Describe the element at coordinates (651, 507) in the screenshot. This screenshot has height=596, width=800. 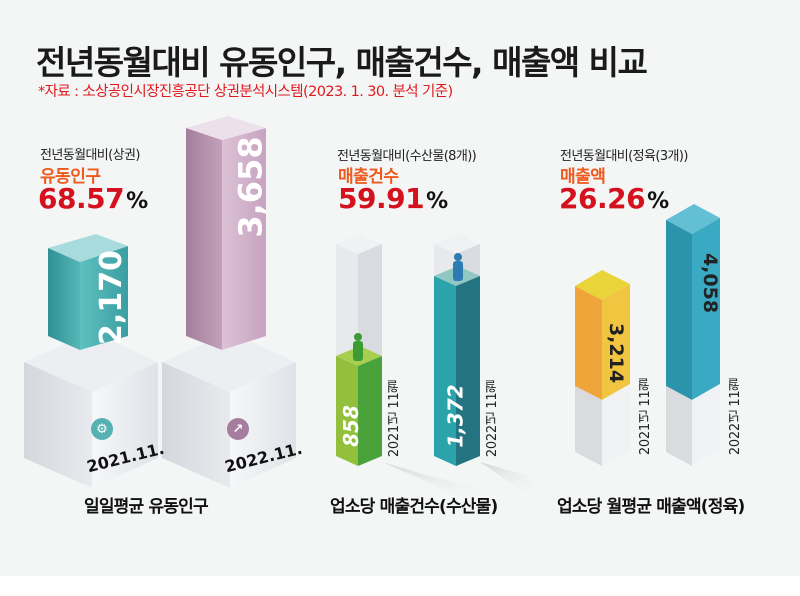
I see `group3-bottom-label: 업소당 월평균 매출액(정육)` at that location.